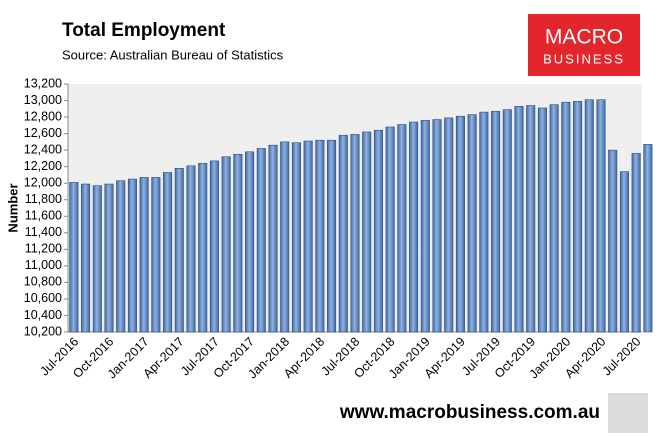 This screenshot has height=437, width=660. Describe the element at coordinates (43, 199) in the screenshot. I see `y-tick-label: 11,800` at that location.